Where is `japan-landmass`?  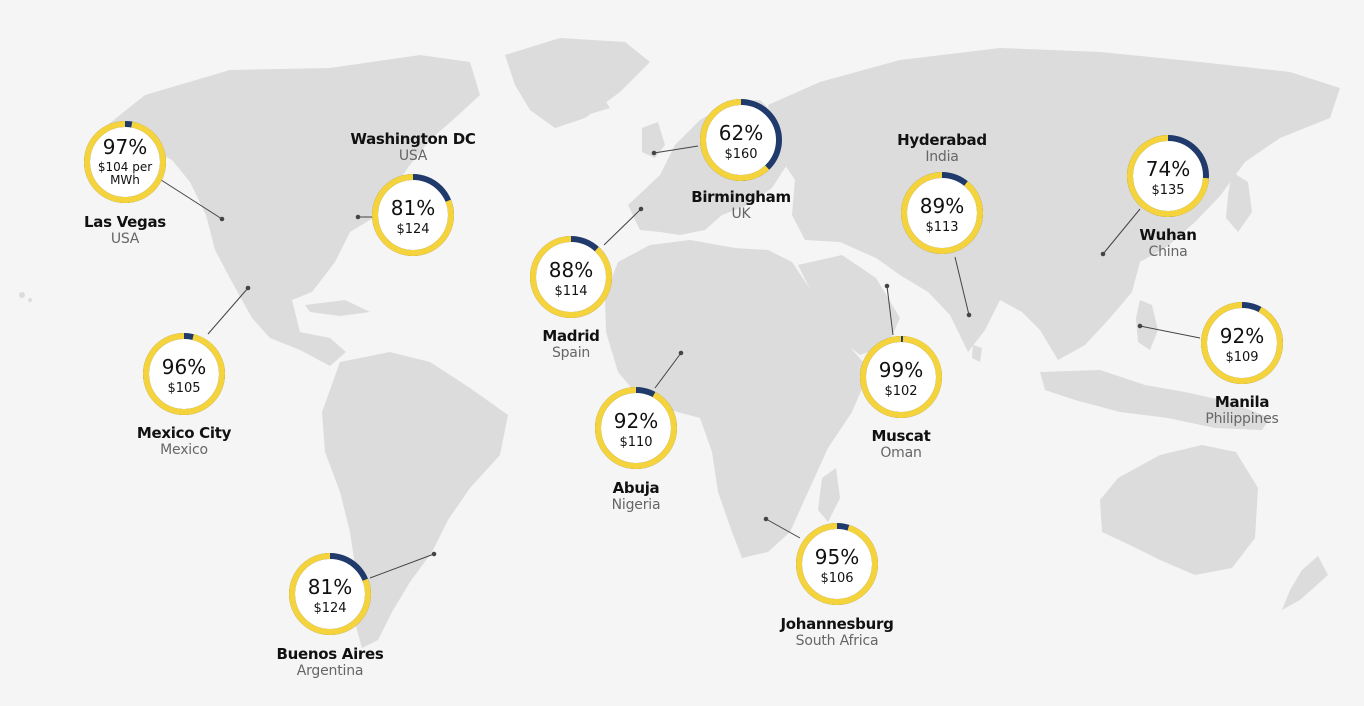
japan-landmass is located at coordinates (1239, 202).